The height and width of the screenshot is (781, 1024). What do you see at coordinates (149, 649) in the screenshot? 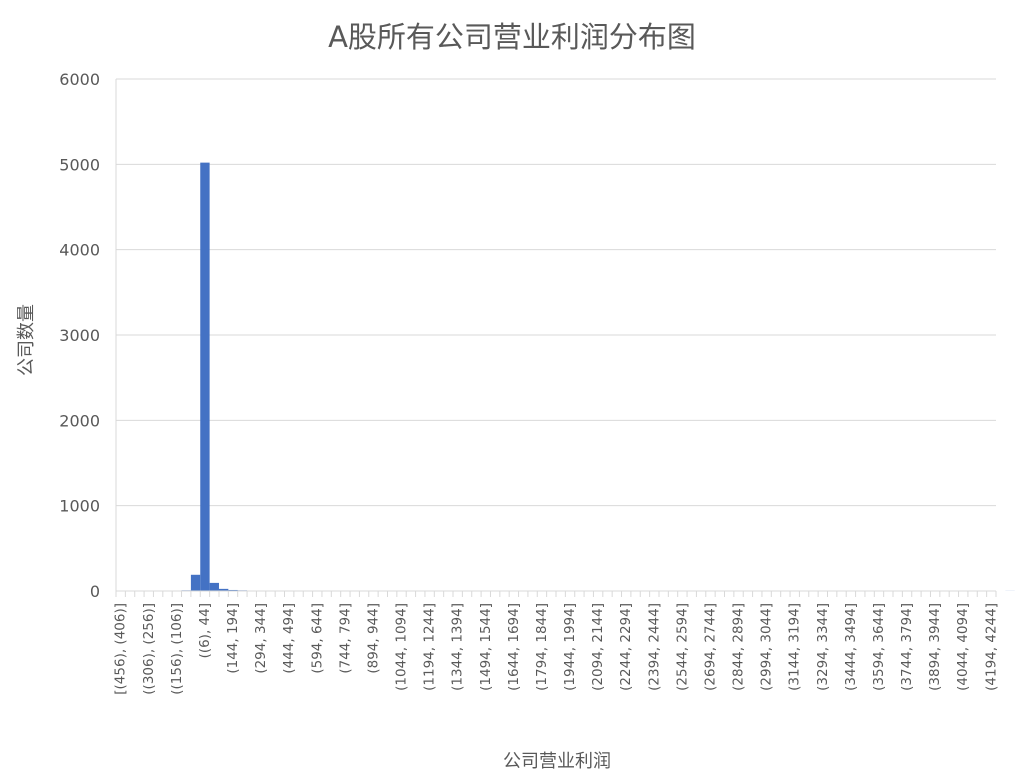
I see `x-tick-label: ((306), (256)]` at bounding box center [149, 649].